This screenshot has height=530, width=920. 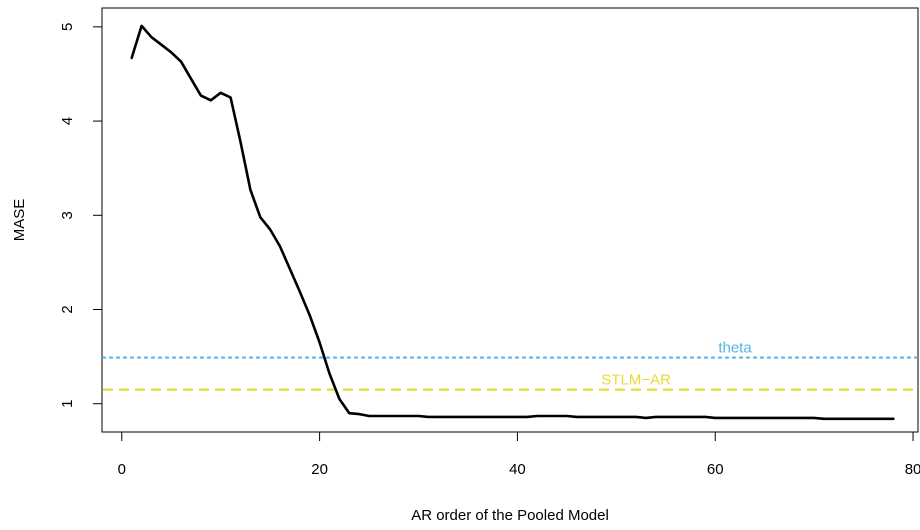 What do you see at coordinates (735, 348) in the screenshot?
I see `reference-line-label: theta` at bounding box center [735, 348].